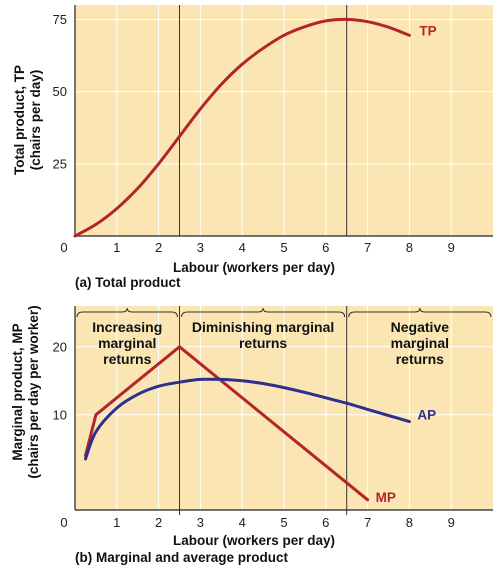 This screenshot has height=576, width=499. What do you see at coordinates (263, 120) in the screenshot?
I see `tp-divider-lines` at bounding box center [263, 120].